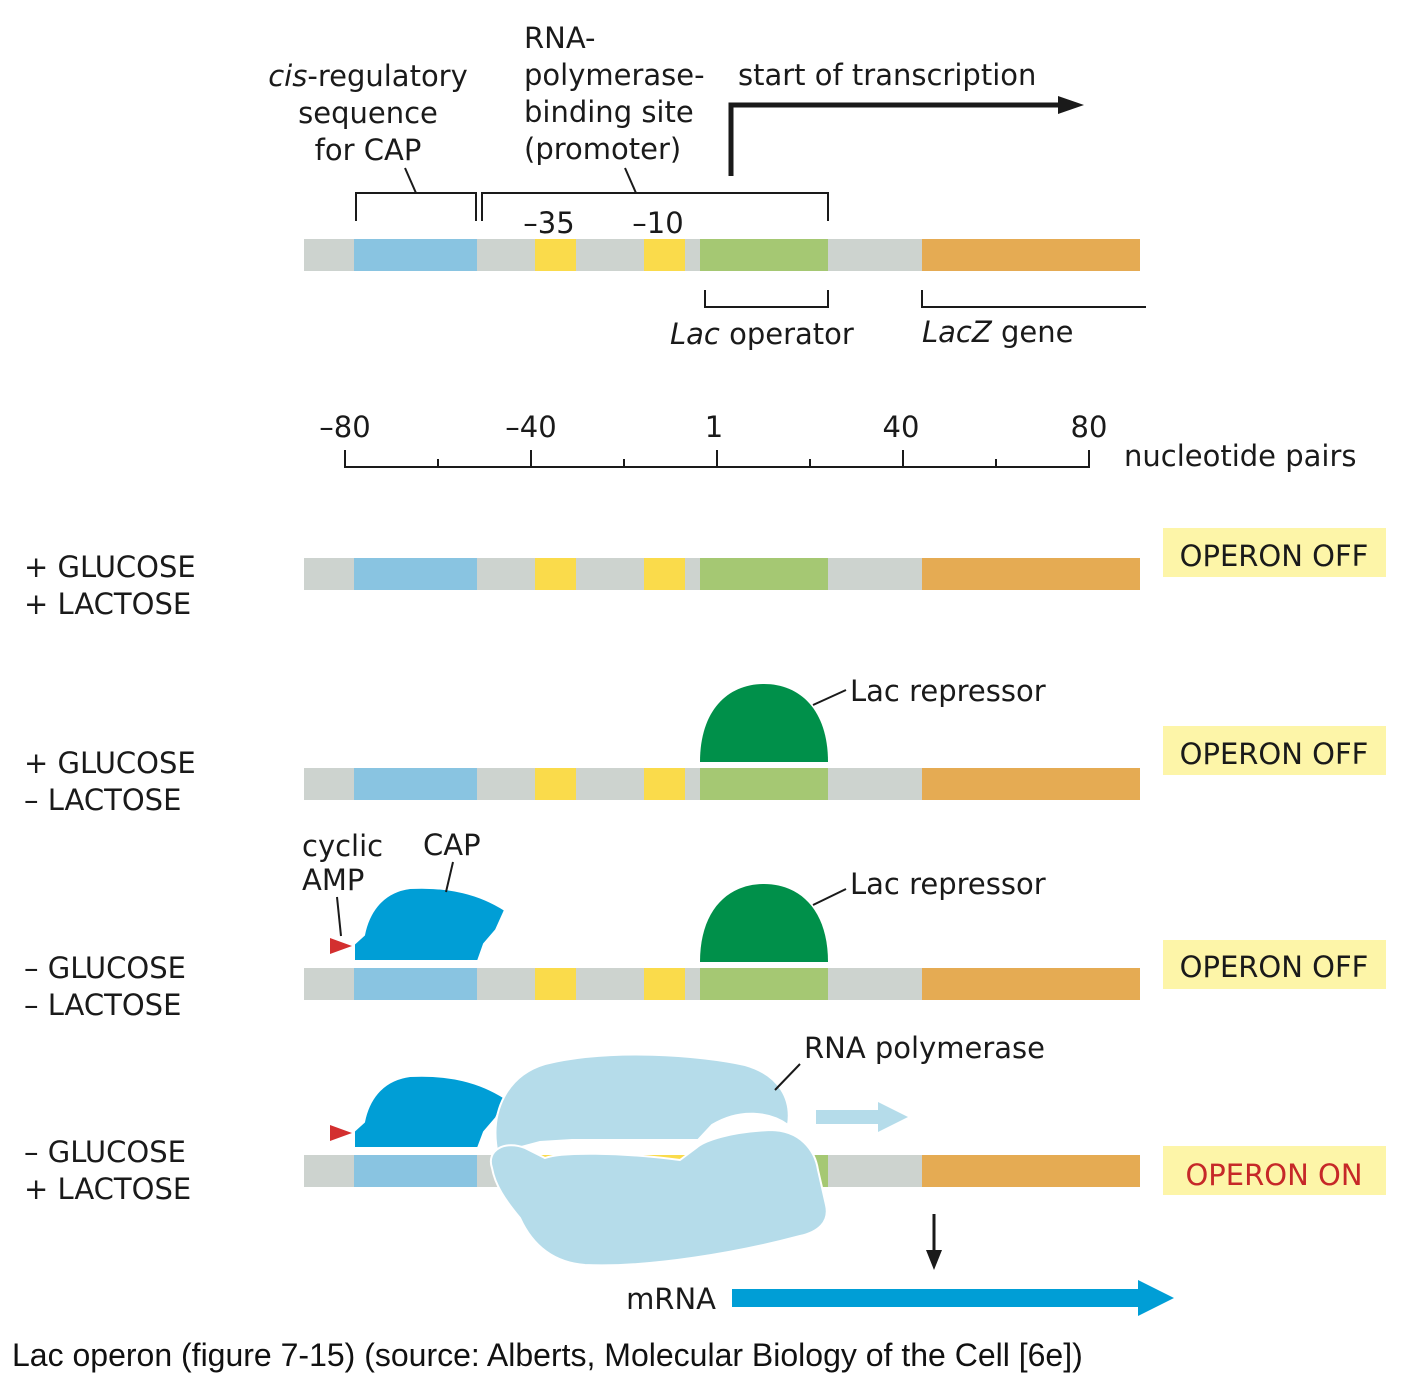 The image size is (1412, 1376). What do you see at coordinates (614, 75) in the screenshot?
I see `promoter-label-line2: polymerase-` at bounding box center [614, 75].